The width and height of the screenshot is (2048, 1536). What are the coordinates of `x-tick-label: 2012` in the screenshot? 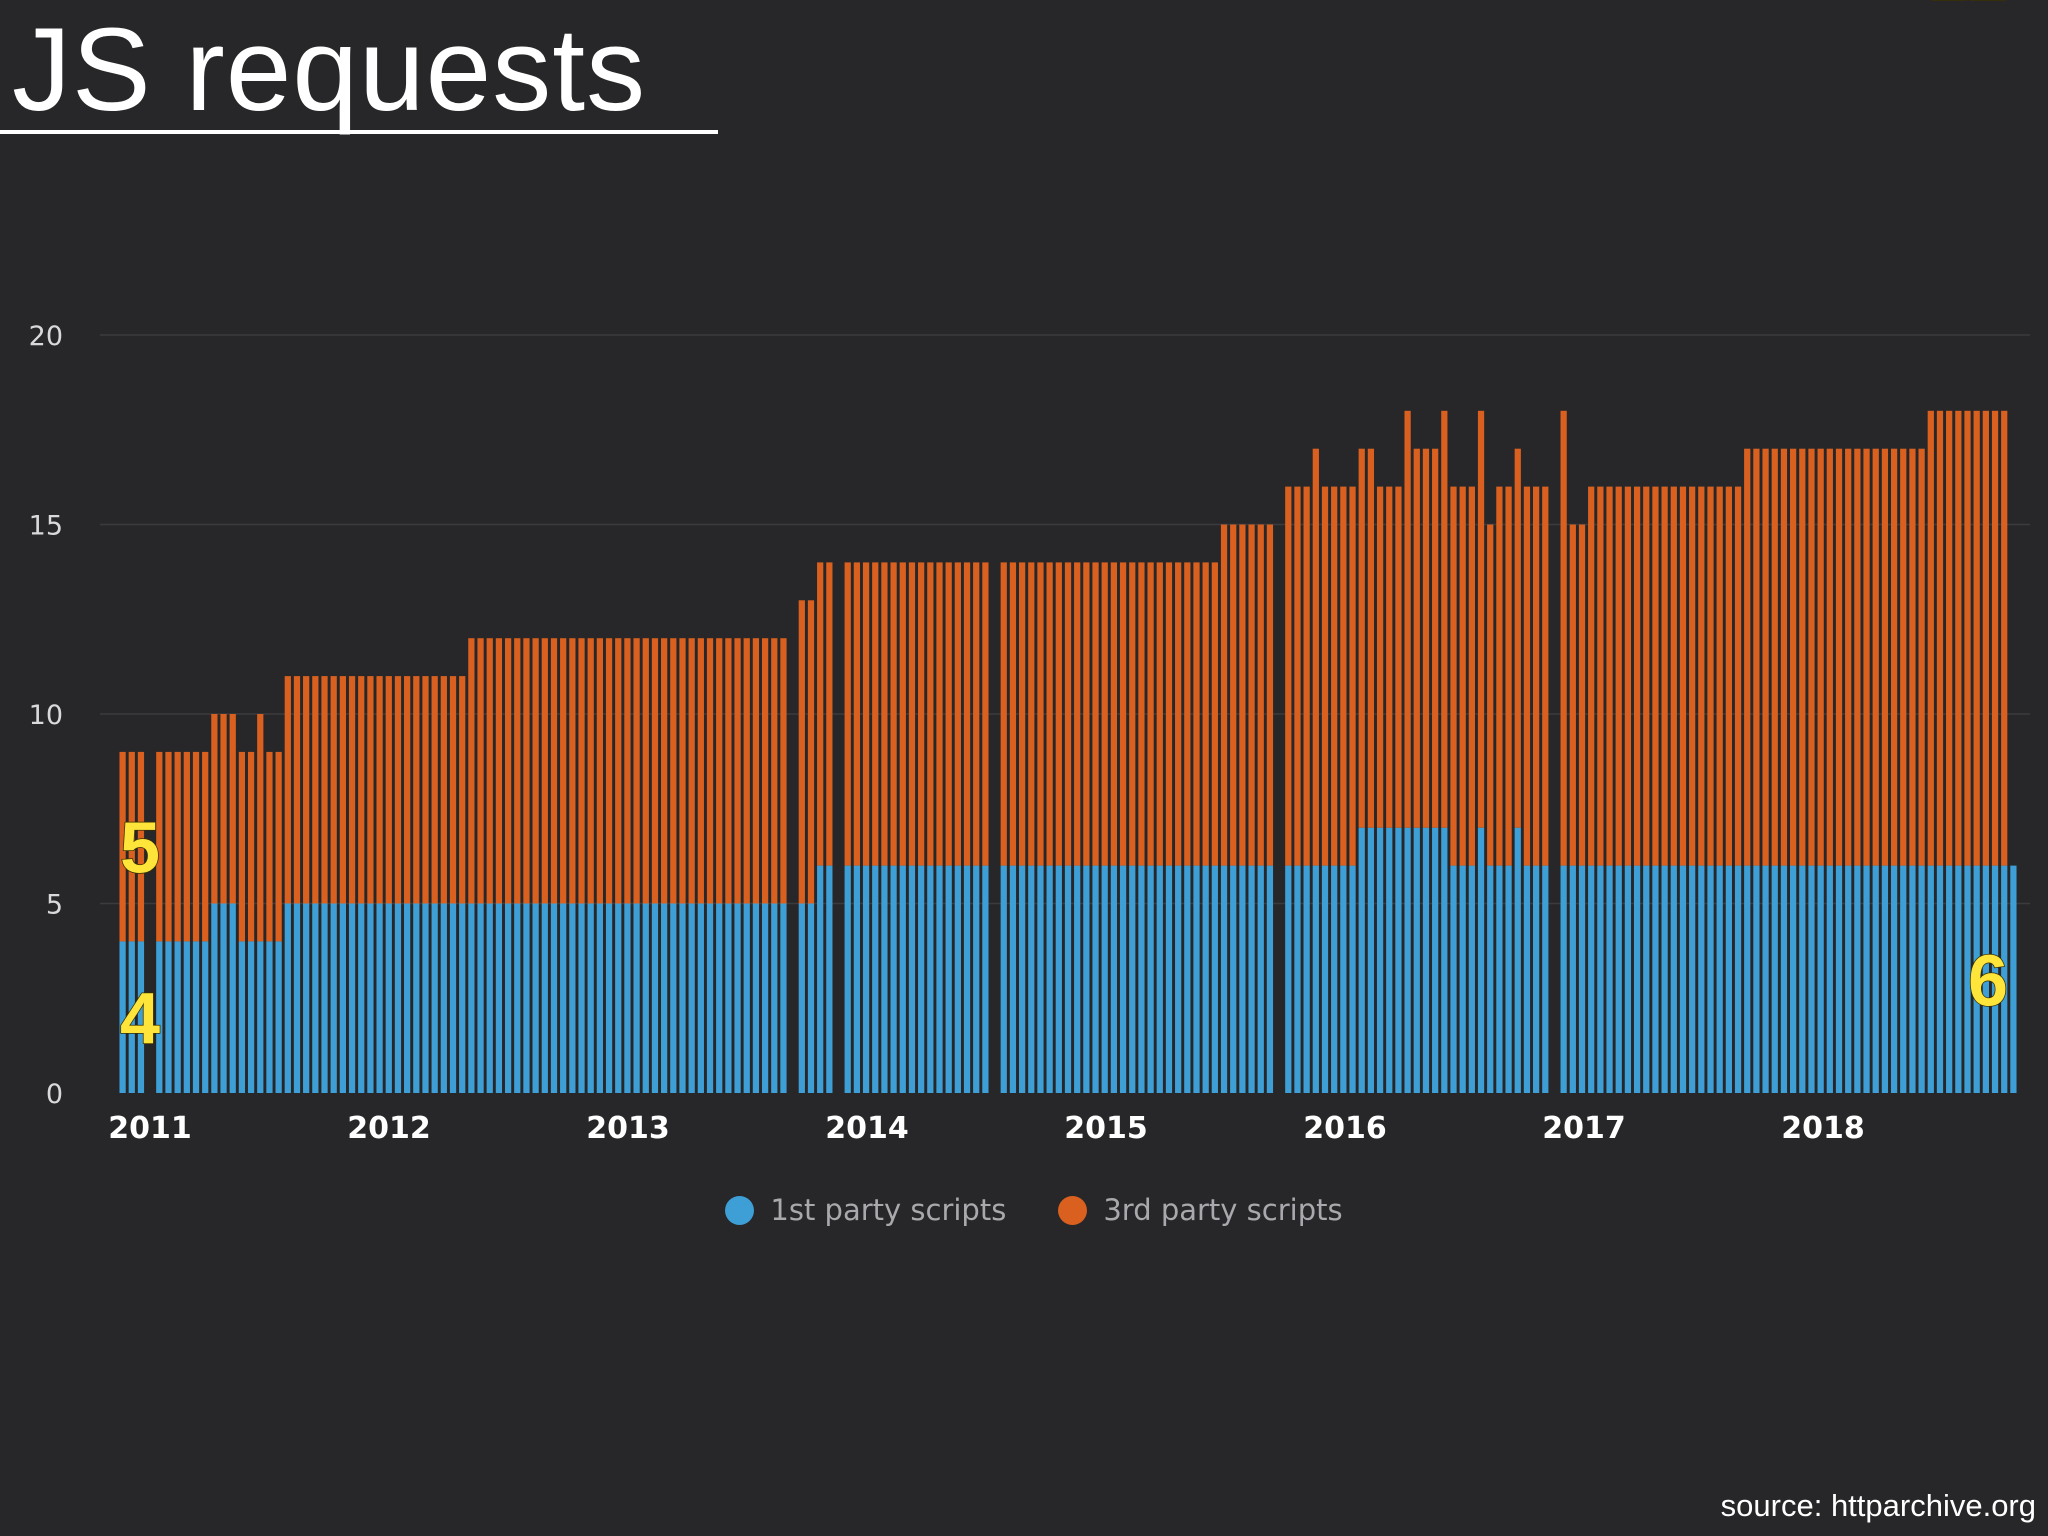 It's located at (389, 1128).